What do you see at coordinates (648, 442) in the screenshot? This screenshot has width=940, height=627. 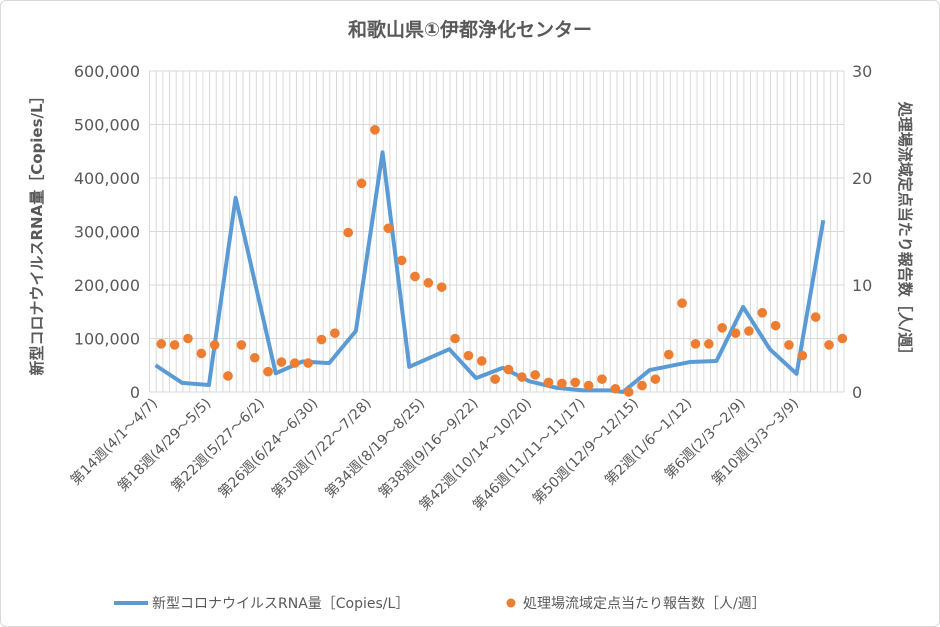 I see `category-label: 第2週(1/6～1/12)` at bounding box center [648, 442].